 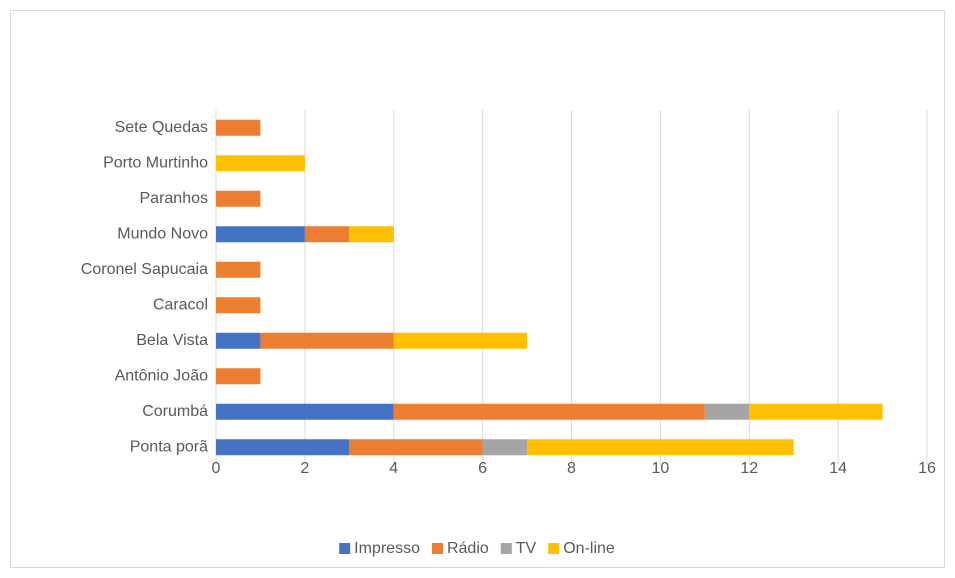 I want to click on x-tick-label: 14, so click(x=838, y=468).